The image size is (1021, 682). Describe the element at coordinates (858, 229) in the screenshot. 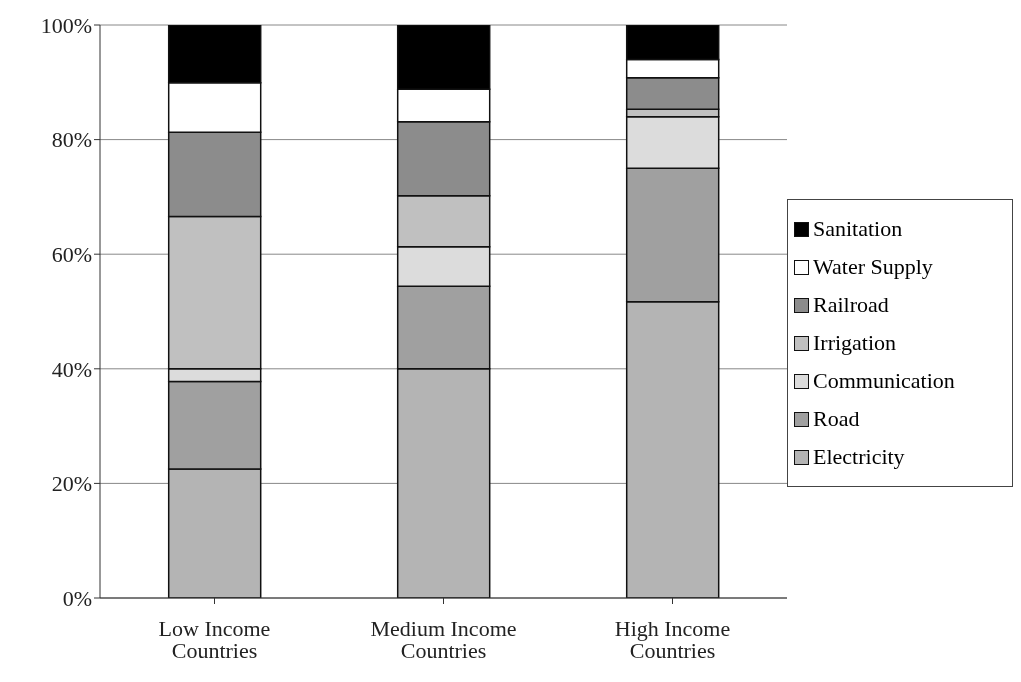

I see `legend-label: Sanitation` at that location.